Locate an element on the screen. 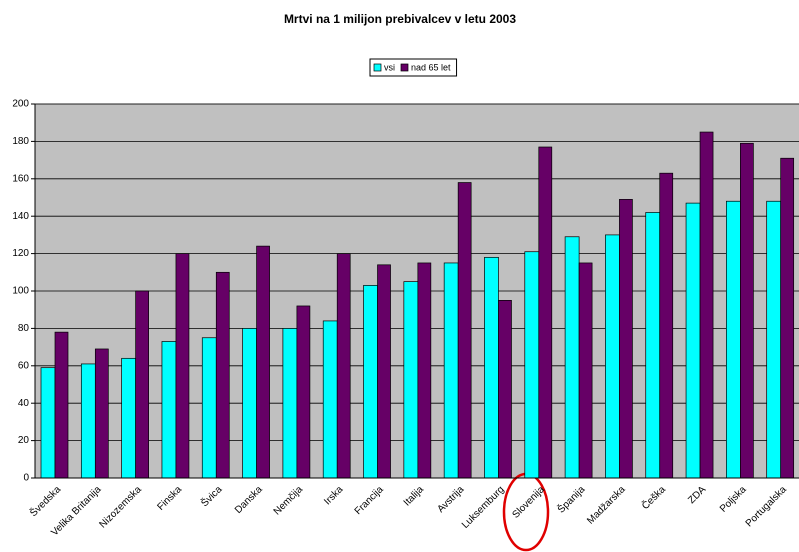  x-tick-label: Danska is located at coordinates (249, 500).